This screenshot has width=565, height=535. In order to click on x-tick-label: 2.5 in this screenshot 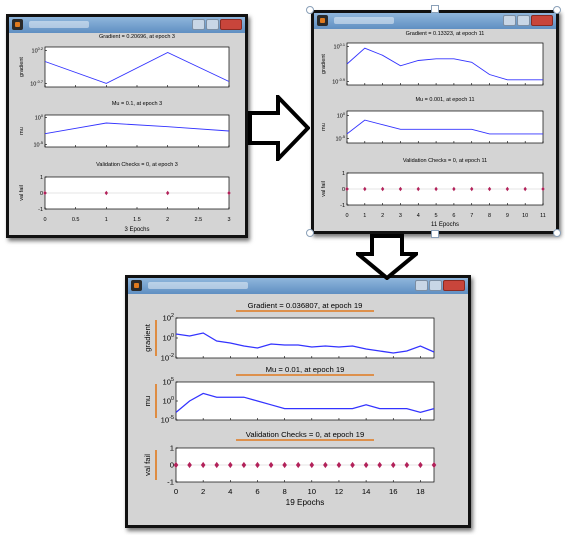, I will do `click(199, 220)`.